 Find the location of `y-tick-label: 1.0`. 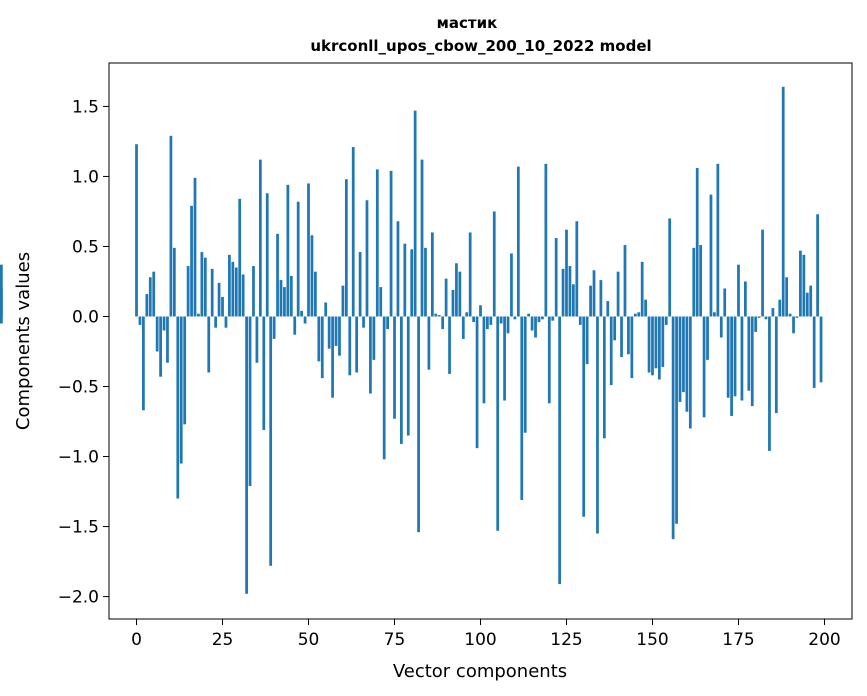

y-tick-label: 1.0 is located at coordinates (85, 177).